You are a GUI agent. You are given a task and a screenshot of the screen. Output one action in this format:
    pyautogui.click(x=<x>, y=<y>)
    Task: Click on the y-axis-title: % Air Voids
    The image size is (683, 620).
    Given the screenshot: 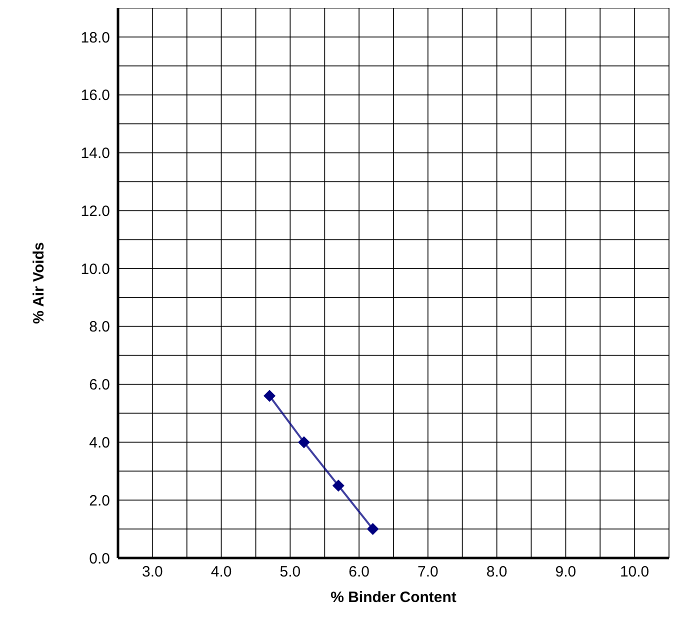 What is the action you would take?
    pyautogui.click(x=39, y=283)
    